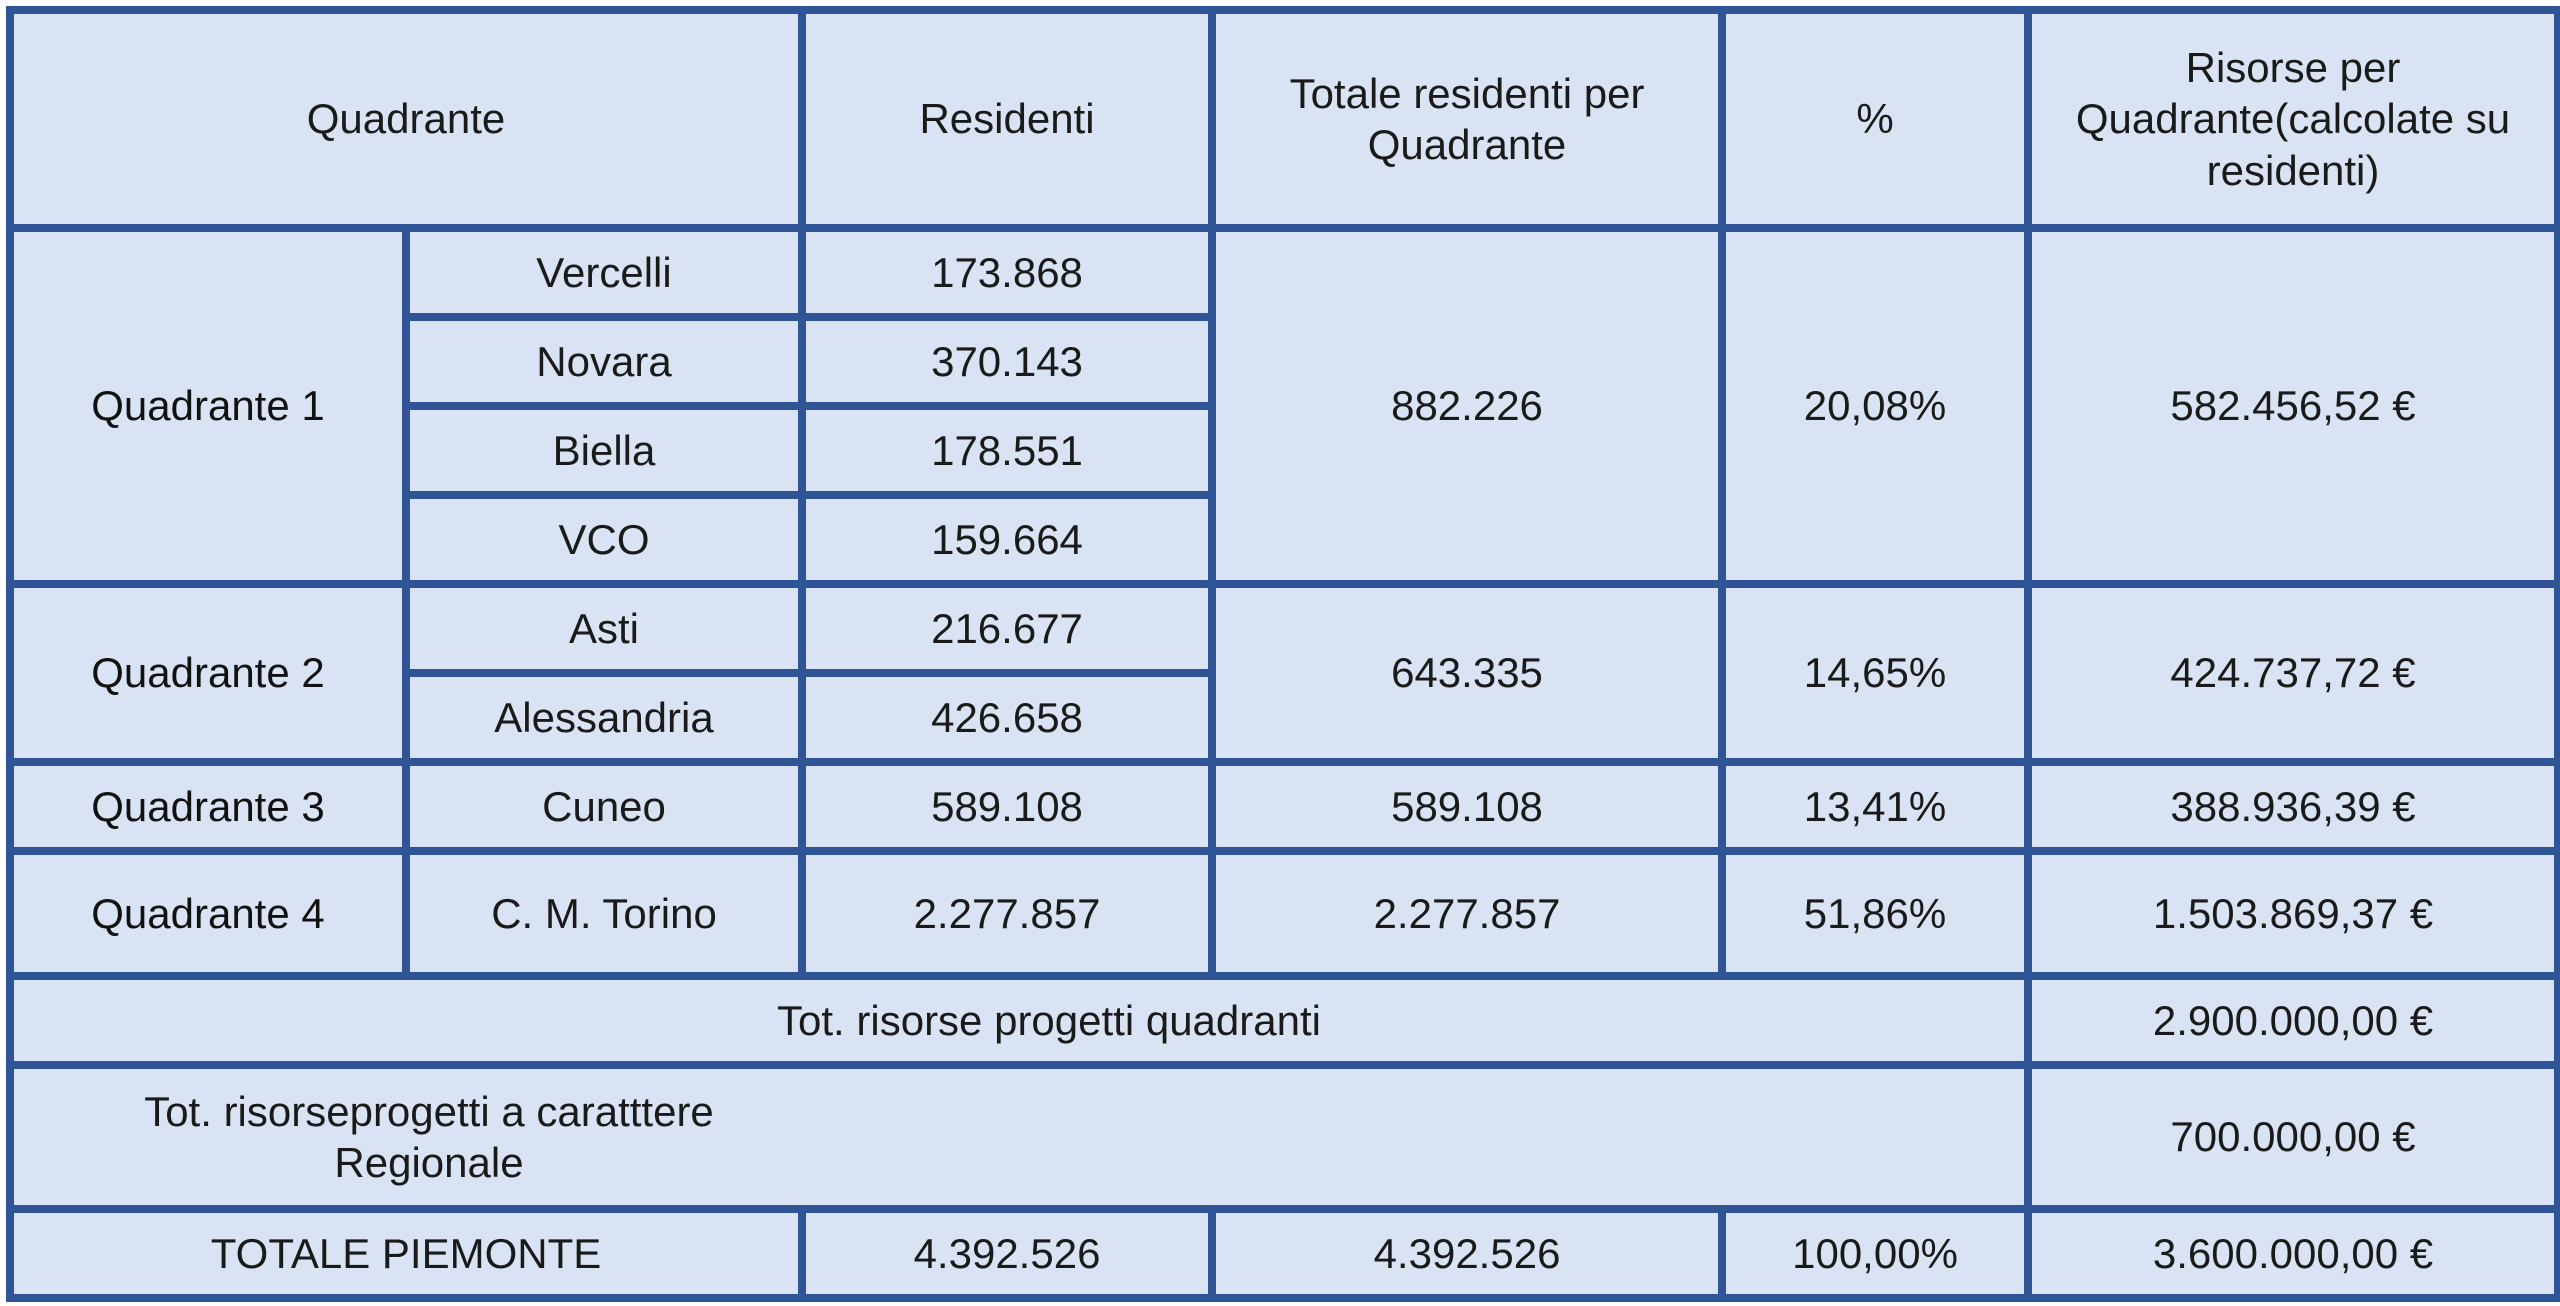 The height and width of the screenshot is (1306, 2560). What do you see at coordinates (2292, 1137) in the screenshot?
I see `tot-regionale-value: 700.000,00 €` at bounding box center [2292, 1137].